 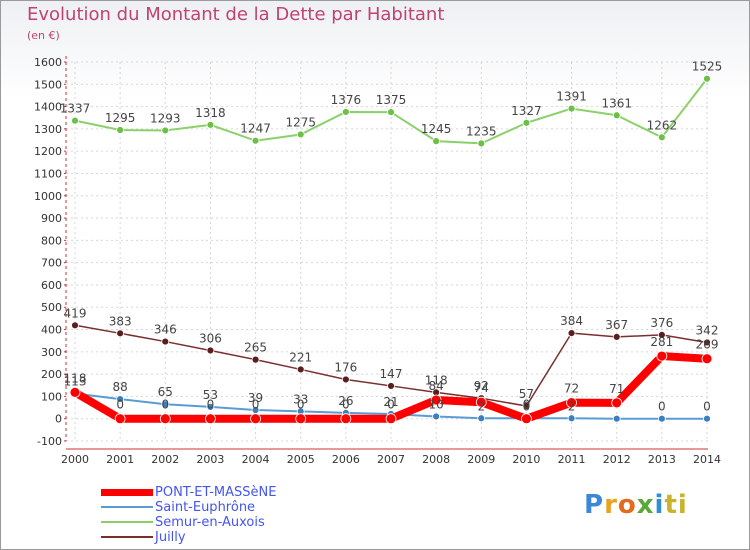 I want to click on data-label: 71, so click(x=616, y=389).